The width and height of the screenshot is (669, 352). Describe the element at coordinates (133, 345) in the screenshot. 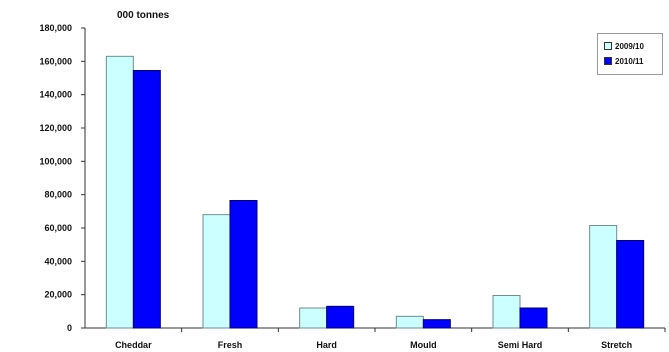

I see `x-category-label: Cheddar` at that location.